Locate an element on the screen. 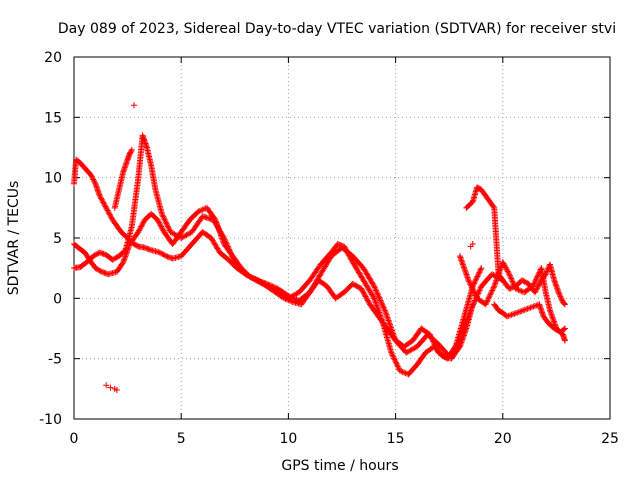 Image resolution: width=640 pixels, height=480 pixels. x-tick-labels: 0 5 10 15 20 25 is located at coordinates (344, 439).